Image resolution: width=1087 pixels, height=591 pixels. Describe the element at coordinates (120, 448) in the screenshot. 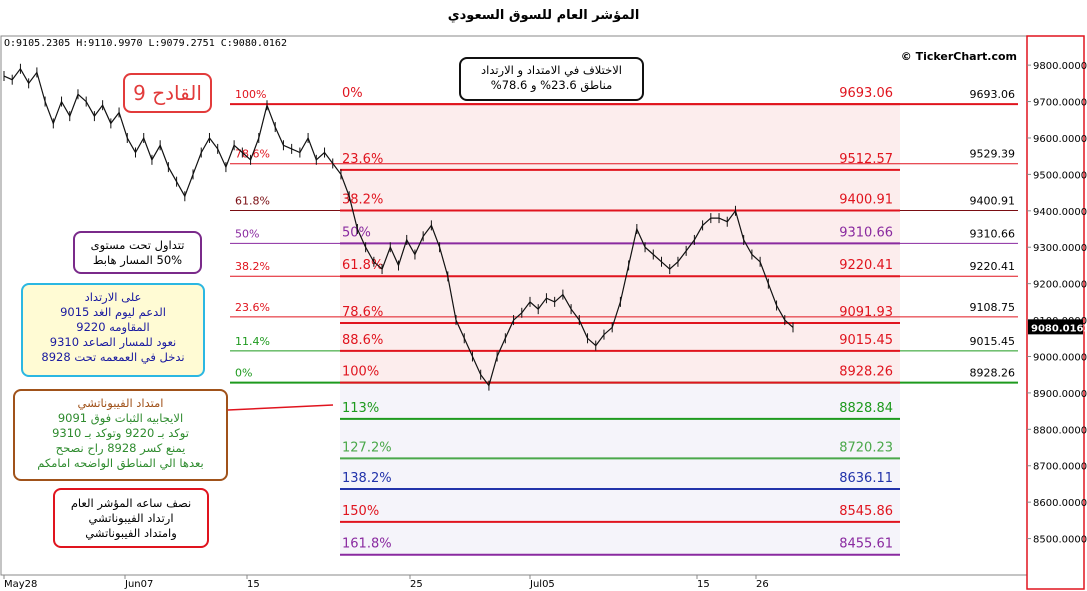

I see `annotation-line: يمنع كسر 8928 راح نصحح` at that location.